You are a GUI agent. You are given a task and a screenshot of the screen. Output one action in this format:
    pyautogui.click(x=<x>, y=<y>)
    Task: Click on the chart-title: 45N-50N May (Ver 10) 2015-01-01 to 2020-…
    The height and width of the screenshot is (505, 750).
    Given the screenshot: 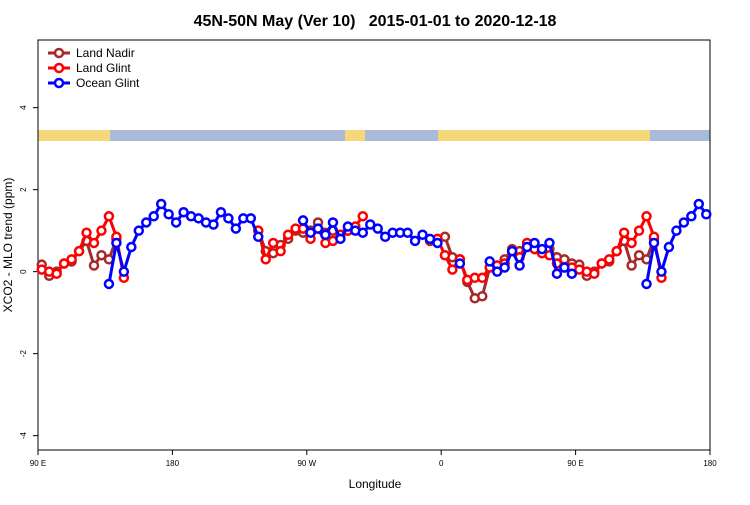 What is the action you would take?
    pyautogui.click(x=375, y=21)
    